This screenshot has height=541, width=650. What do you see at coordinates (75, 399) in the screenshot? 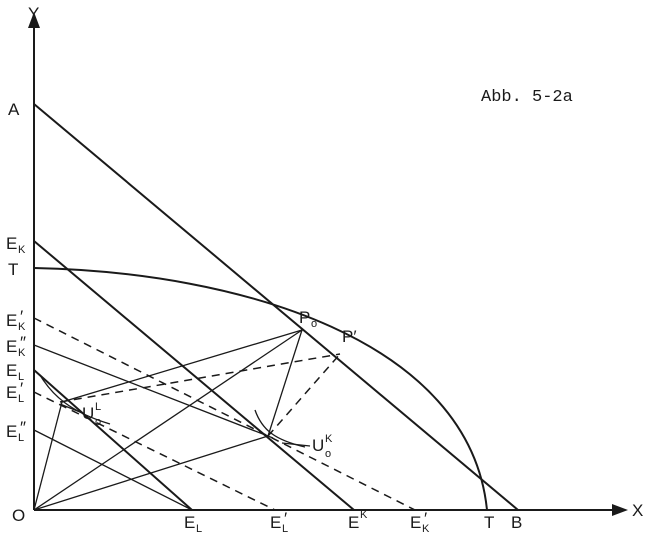
I see `indifference-curve-UL` at bounding box center [75, 399].